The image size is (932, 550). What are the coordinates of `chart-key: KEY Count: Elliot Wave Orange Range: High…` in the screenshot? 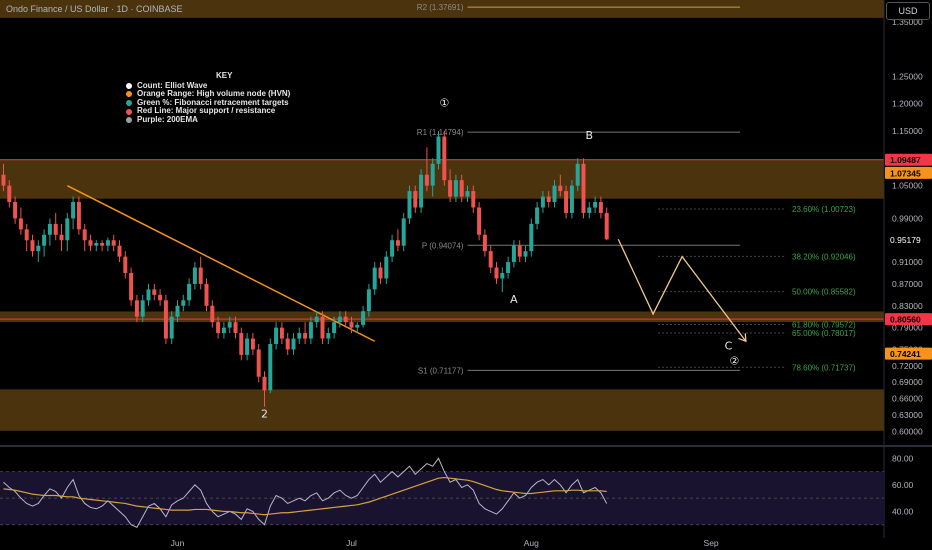 It's located at (208, 98).